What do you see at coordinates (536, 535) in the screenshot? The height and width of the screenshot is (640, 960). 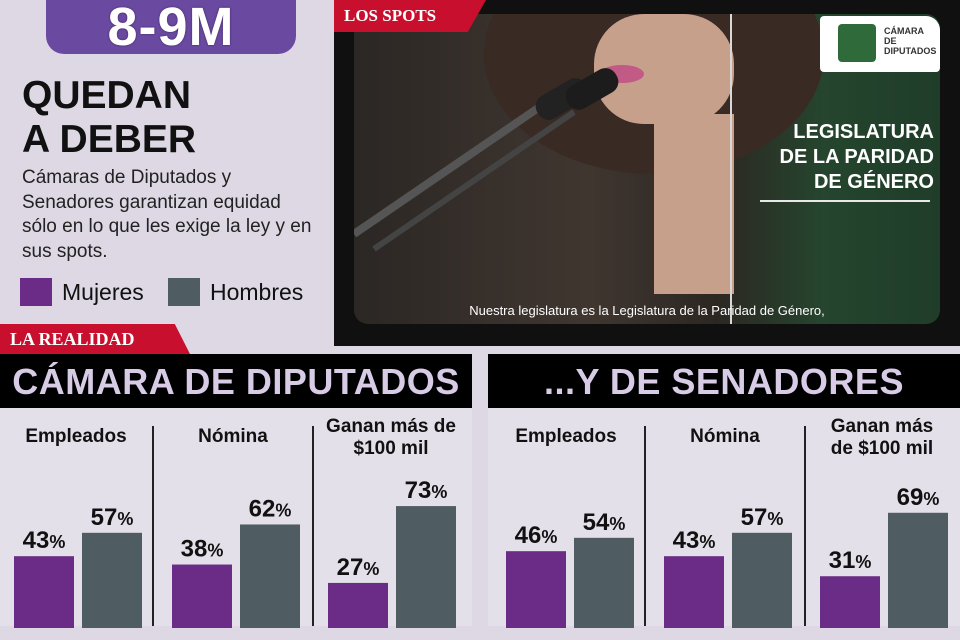 I see `bar-value-label: 46%` at bounding box center [536, 535].